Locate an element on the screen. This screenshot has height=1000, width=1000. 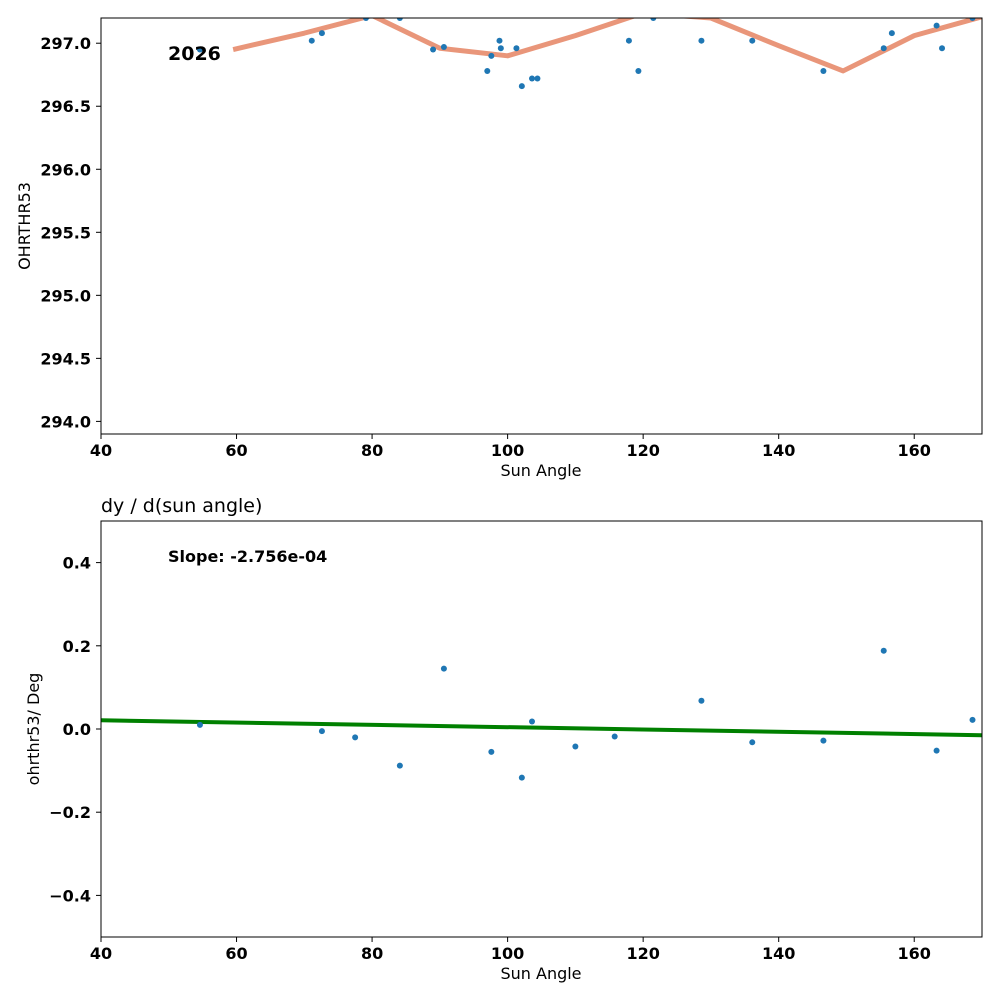
regression-fit-line is located at coordinates (541, 728).